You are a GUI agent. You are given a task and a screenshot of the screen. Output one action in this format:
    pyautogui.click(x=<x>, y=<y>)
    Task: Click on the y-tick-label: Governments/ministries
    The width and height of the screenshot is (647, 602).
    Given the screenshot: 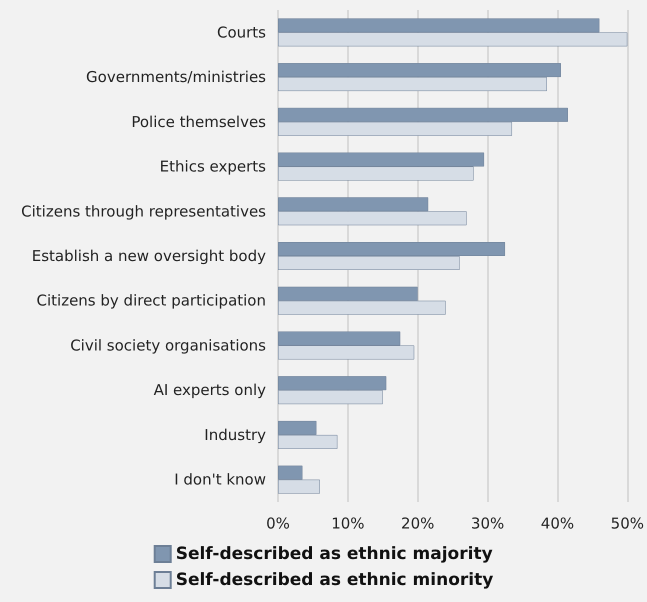 What is the action you would take?
    pyautogui.click(x=176, y=77)
    